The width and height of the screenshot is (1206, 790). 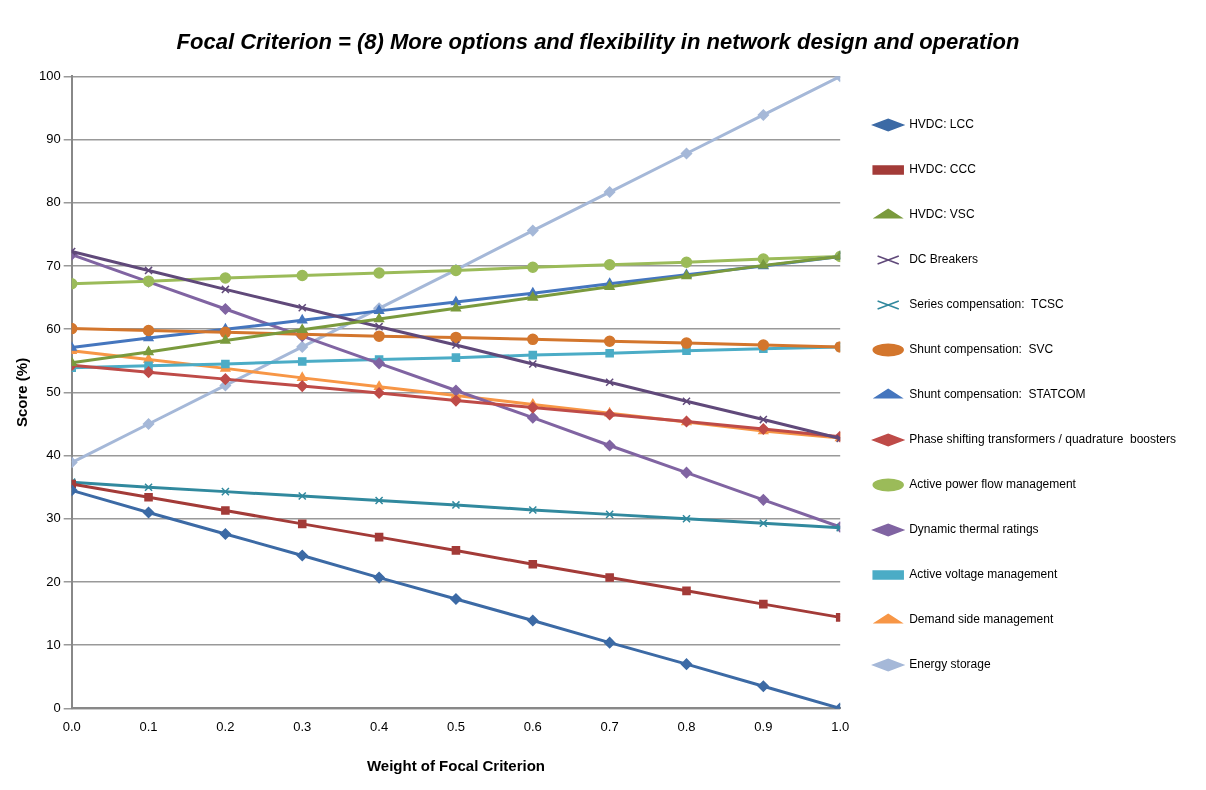 I want to click on y-tick-label: 90, so click(x=53, y=139).